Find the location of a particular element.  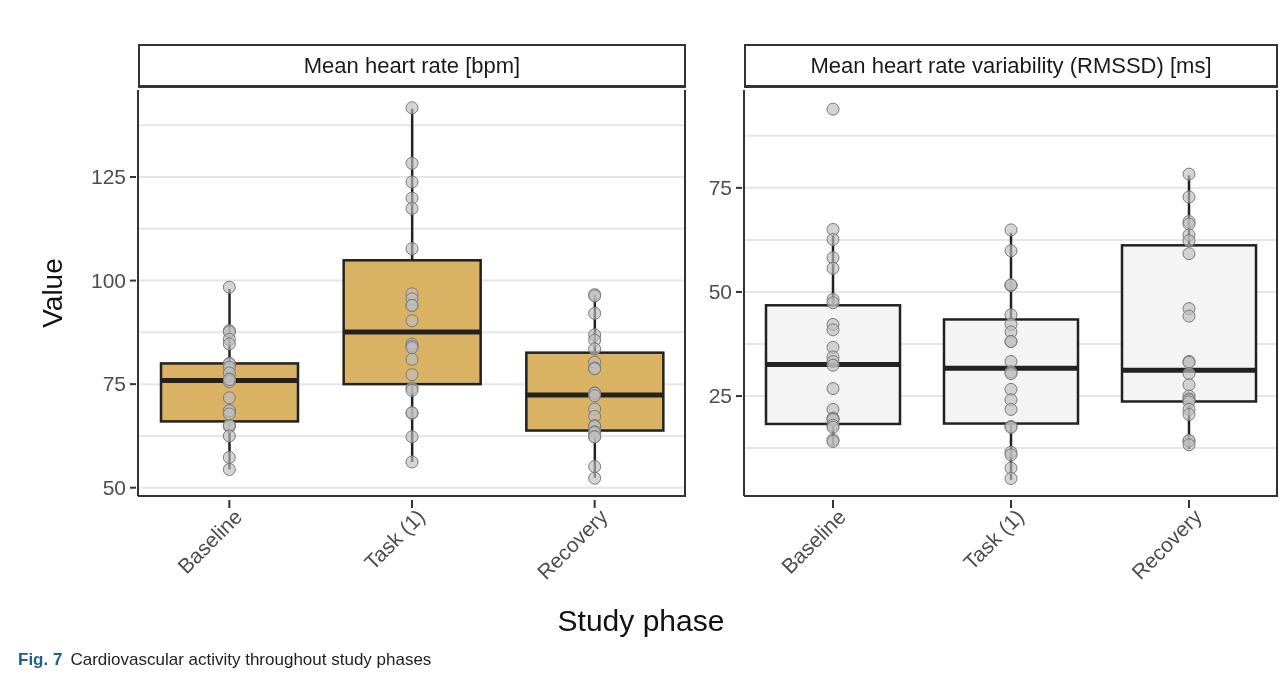

y-tick-label: 125 is located at coordinates (108, 177).